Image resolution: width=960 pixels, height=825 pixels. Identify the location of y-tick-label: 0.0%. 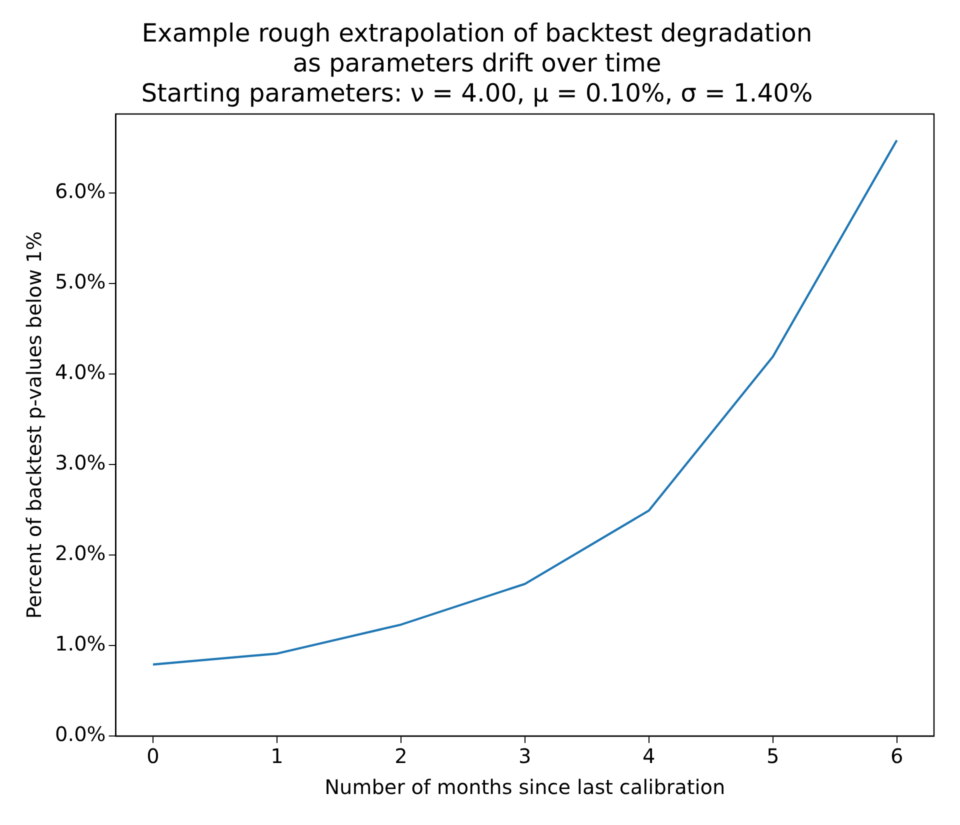
(80, 734).